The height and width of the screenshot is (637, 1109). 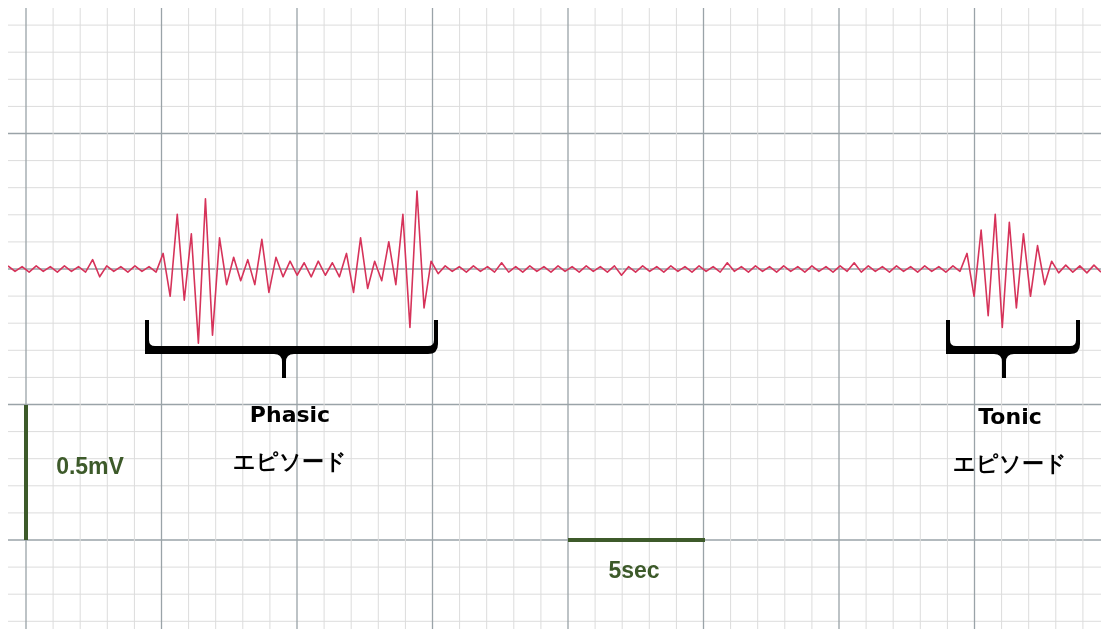 What do you see at coordinates (1010, 439) in the screenshot?
I see `text: Tonic エピソード` at bounding box center [1010, 439].